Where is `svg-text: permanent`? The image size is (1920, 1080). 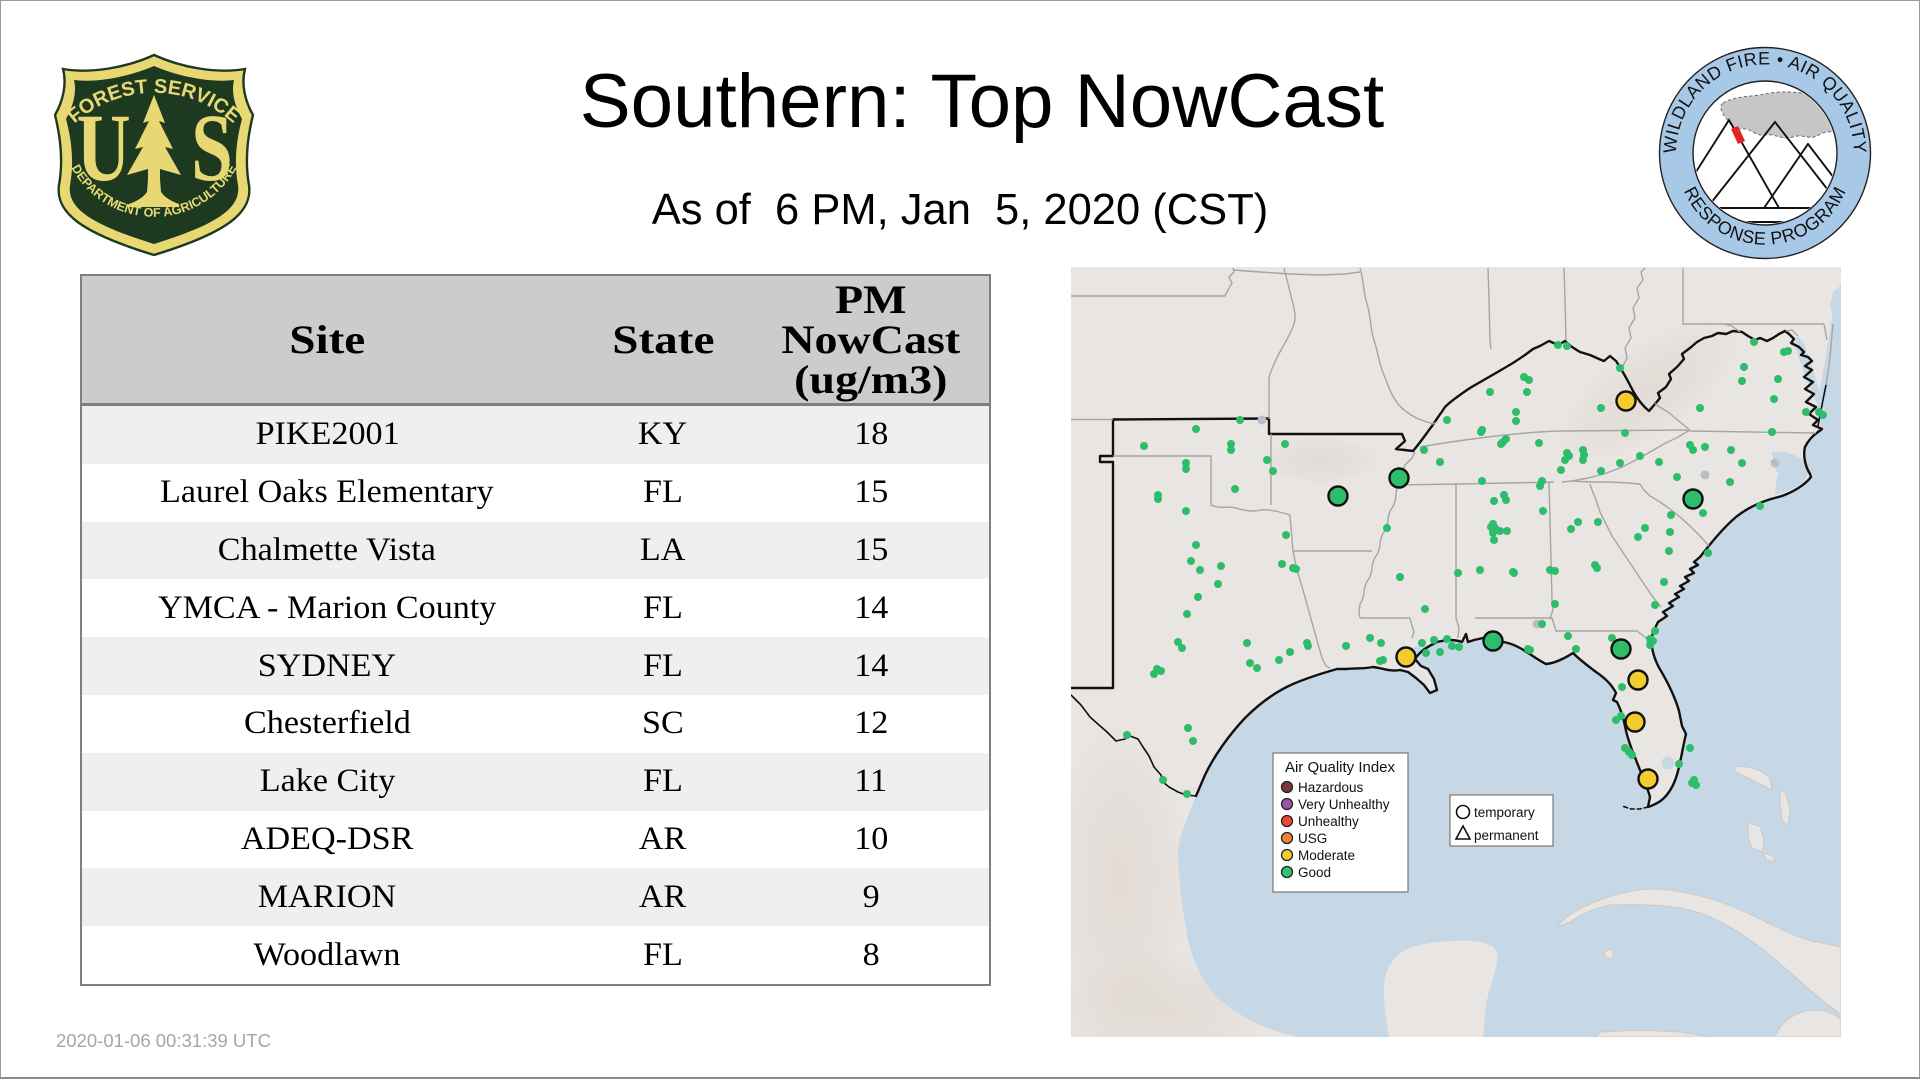
svg-text: permanent is located at coordinates (1506, 835).